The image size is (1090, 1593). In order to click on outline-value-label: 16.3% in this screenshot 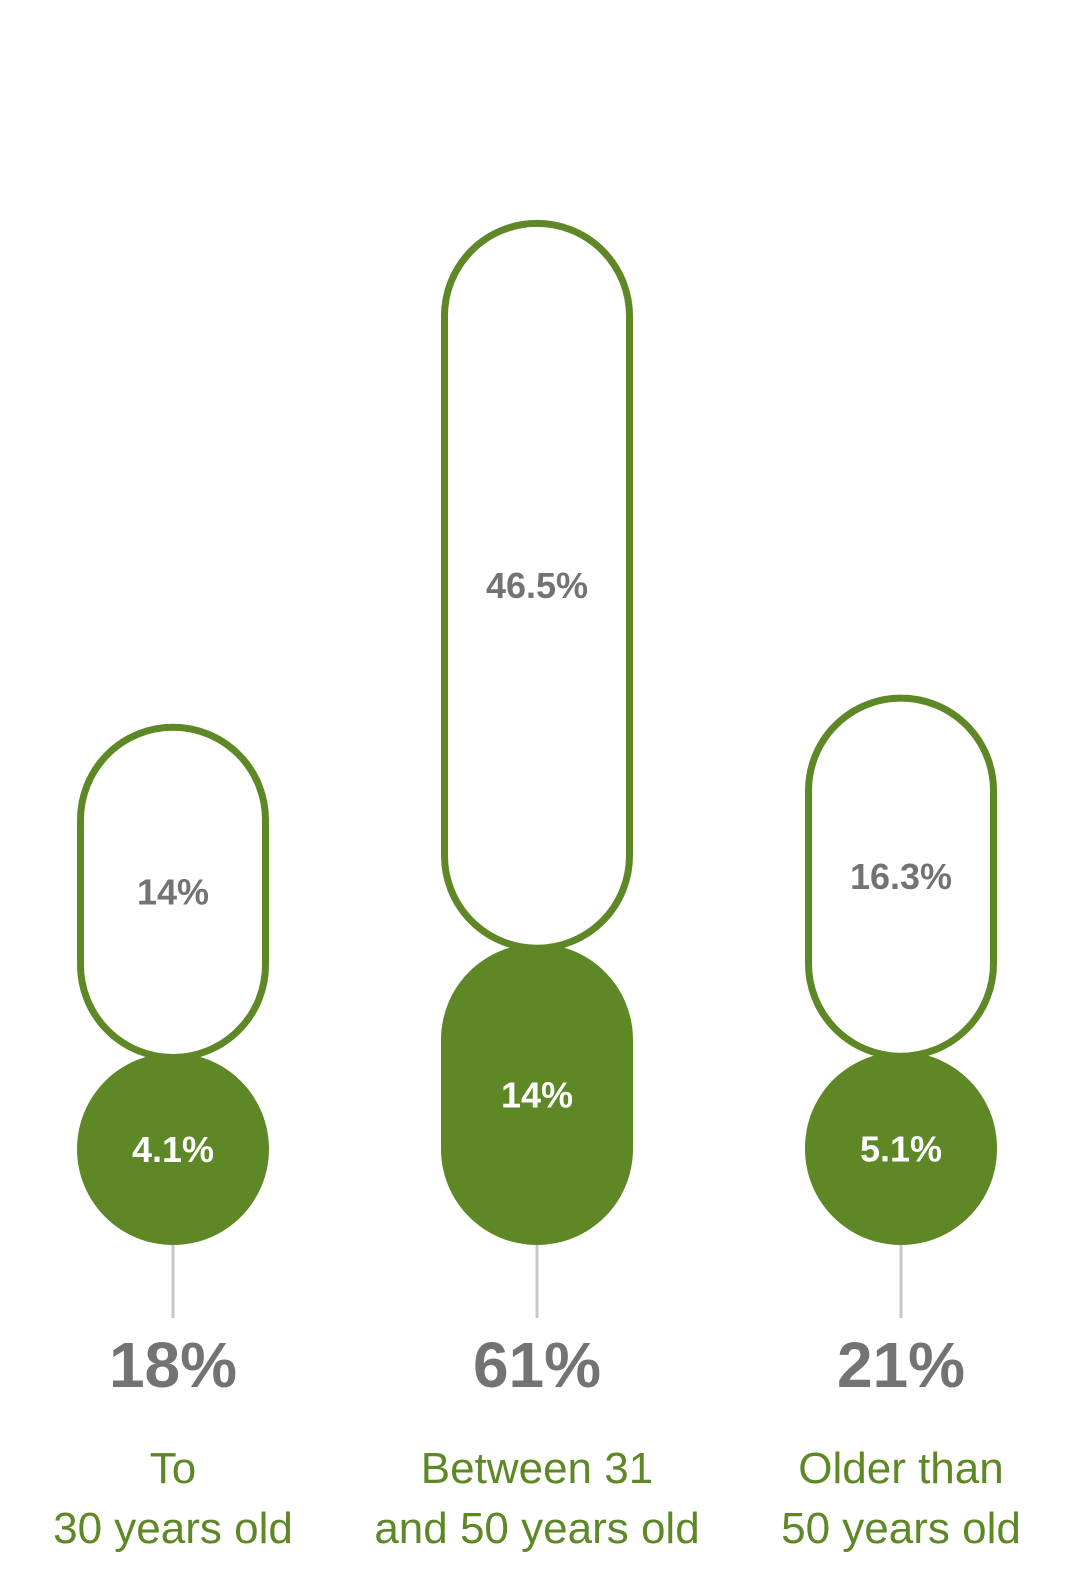, I will do `click(901, 876)`.